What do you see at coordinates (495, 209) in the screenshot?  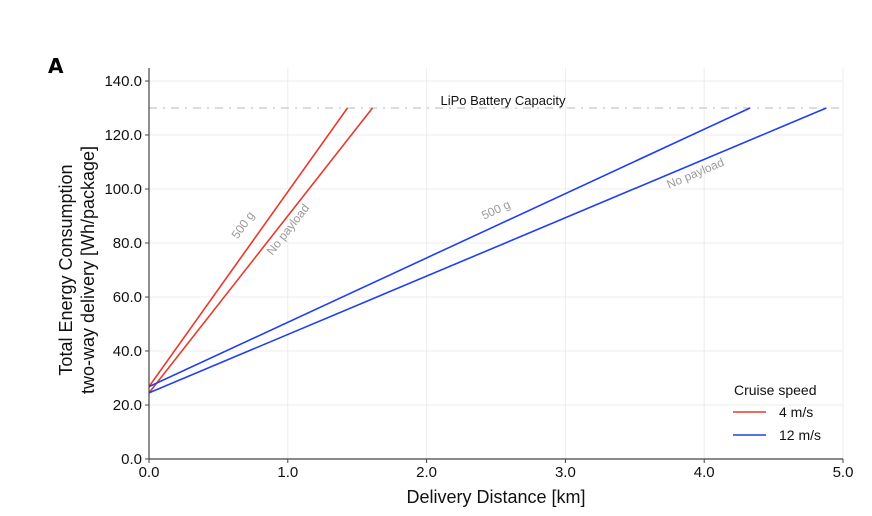 I see `annotation-12ms-500g: 500 g` at bounding box center [495, 209].